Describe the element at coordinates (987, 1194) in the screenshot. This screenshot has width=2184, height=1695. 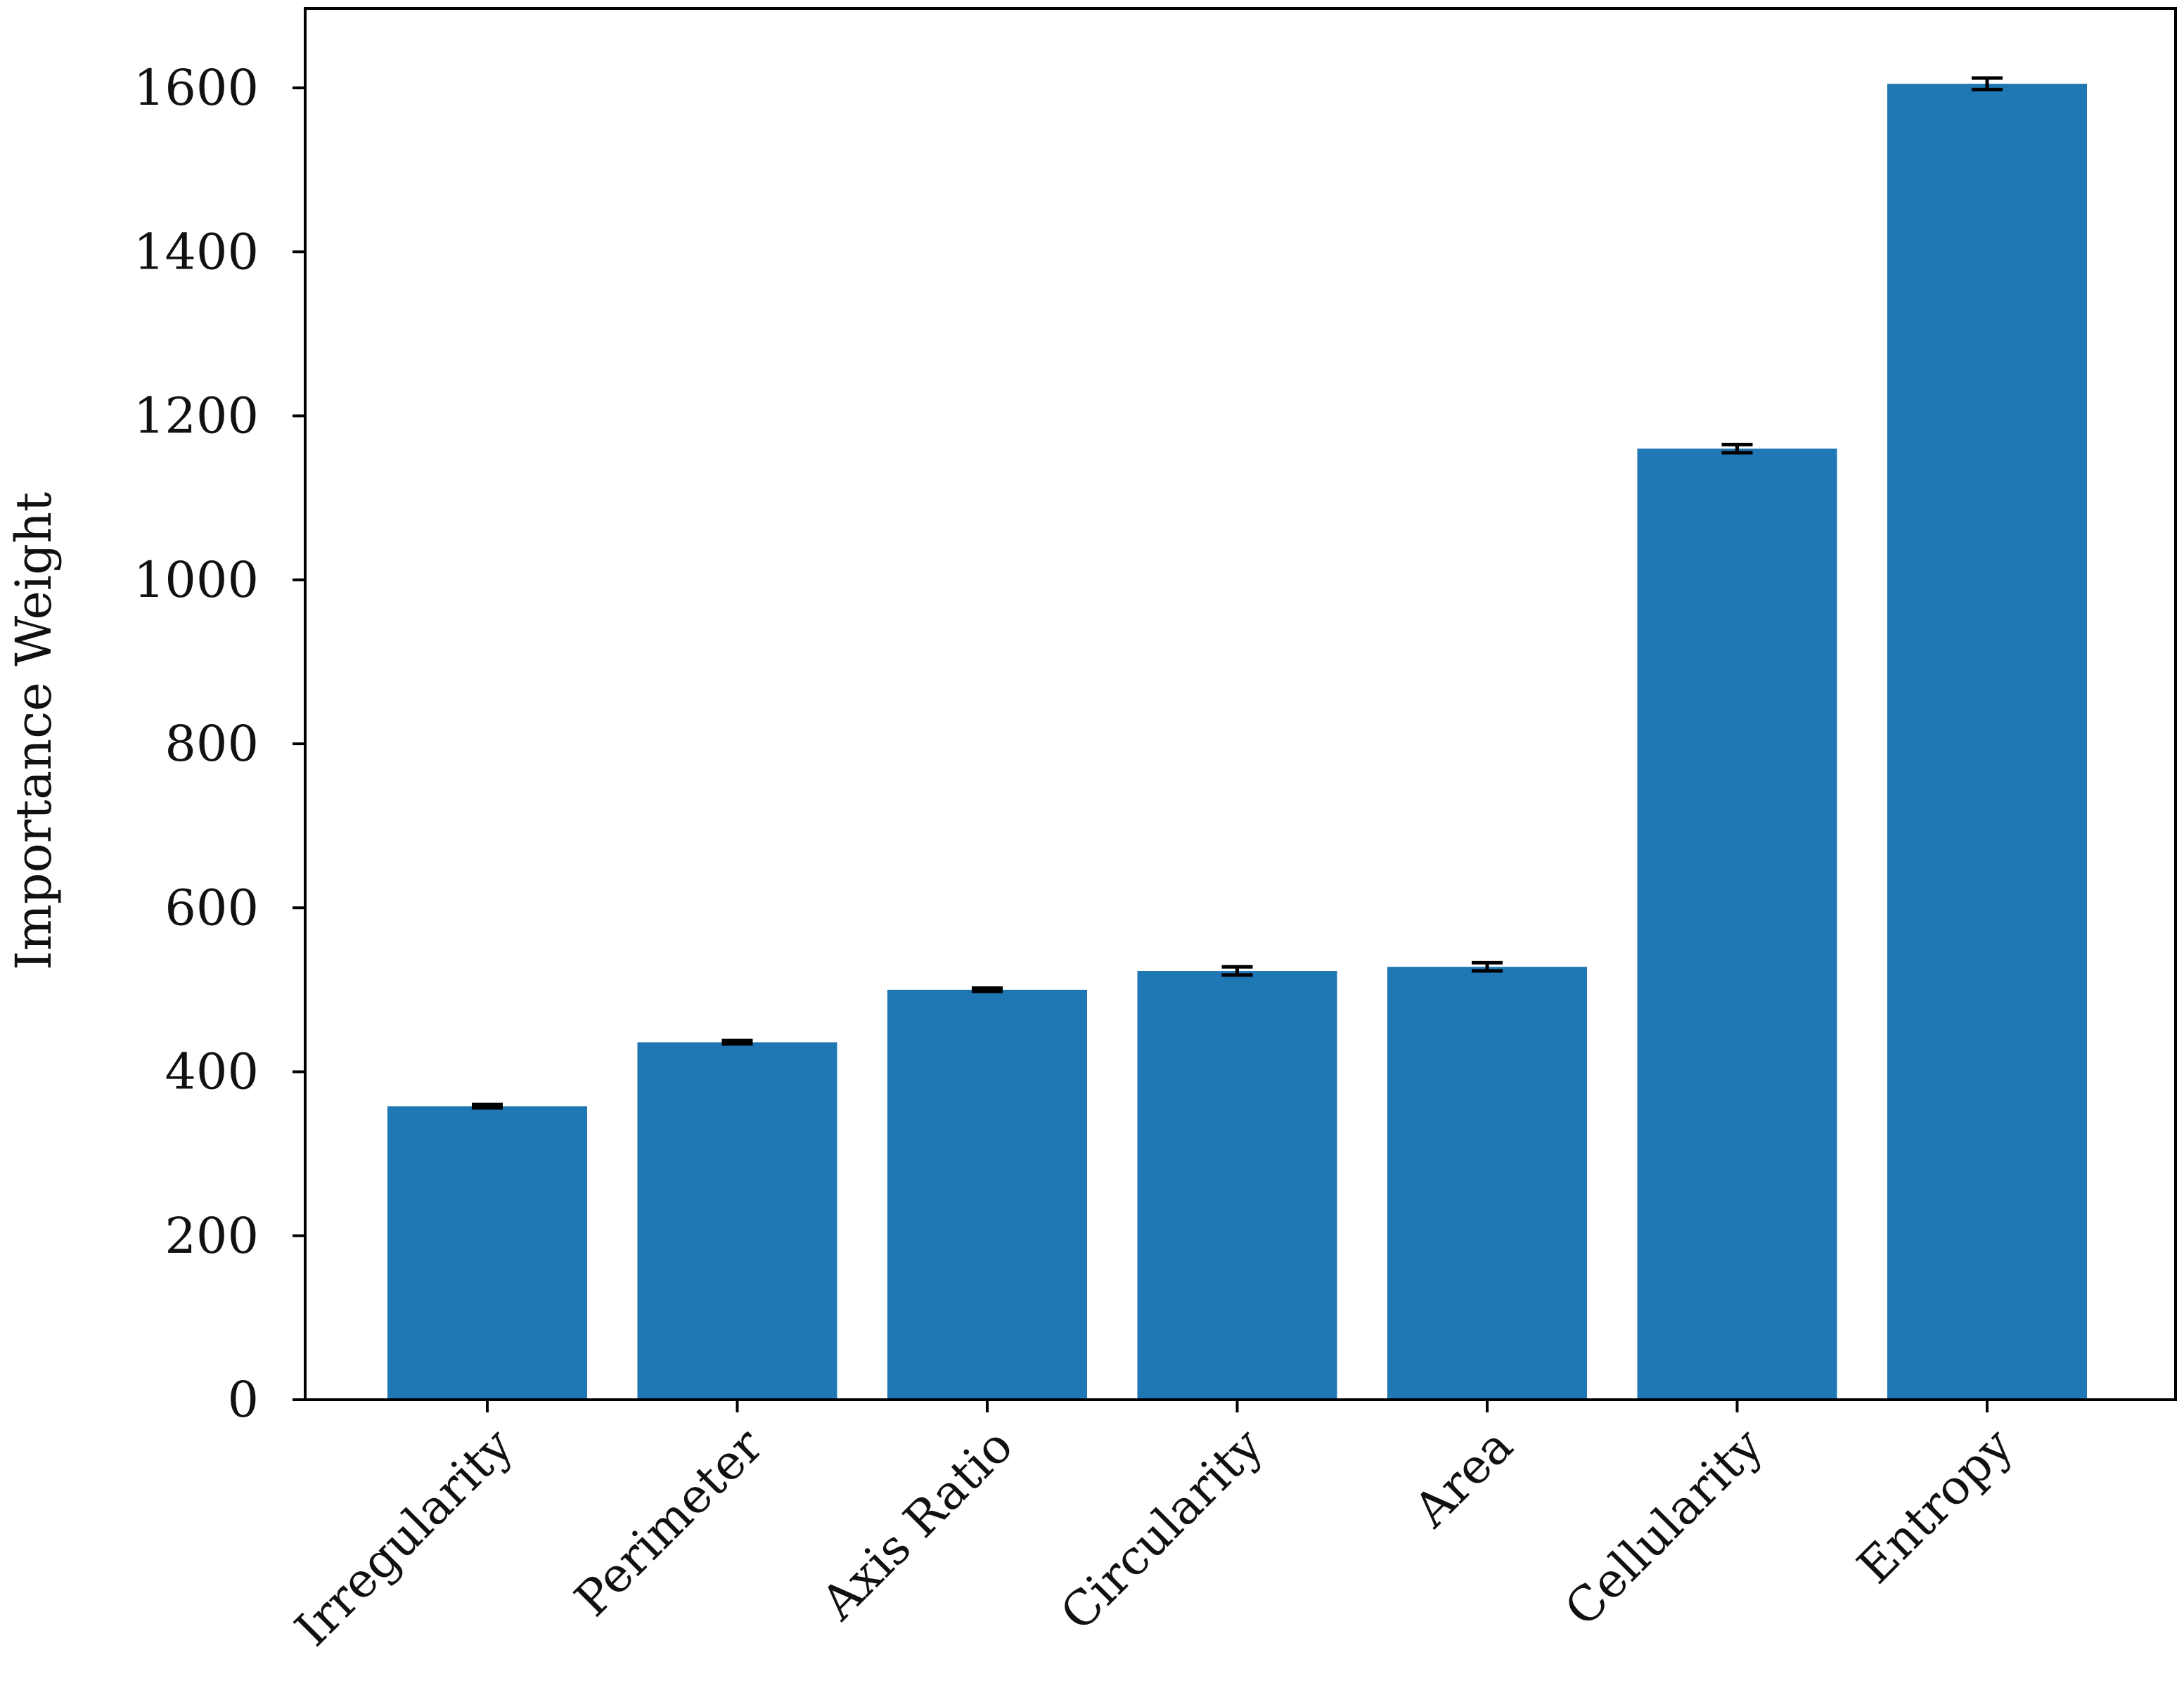
I see `bar-axis-ratio` at that location.